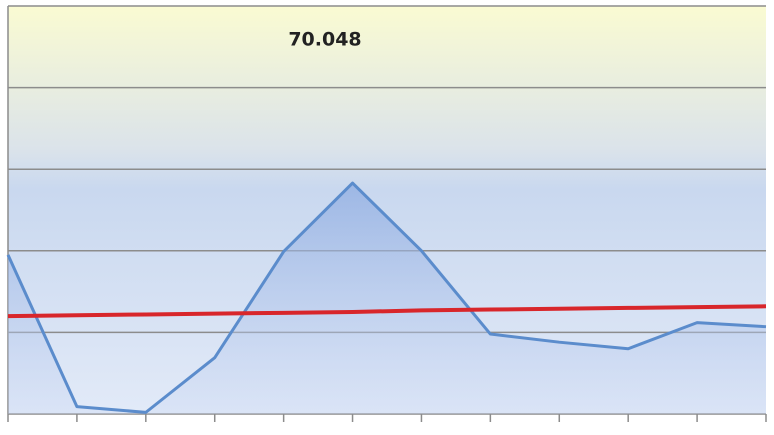 The height and width of the screenshot is (435, 774). Describe the element at coordinates (387, 311) in the screenshot. I see `trend-line` at that location.